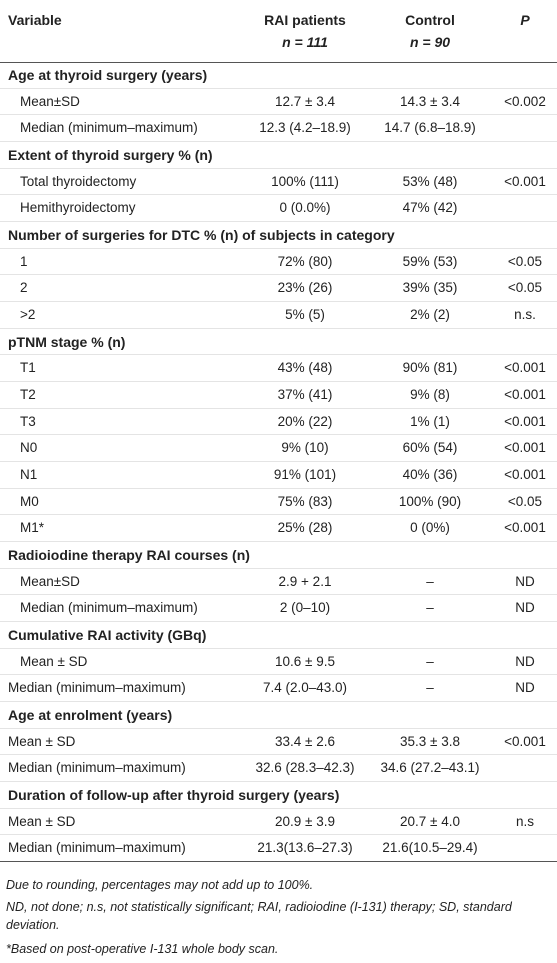 This screenshot has width=557, height=963. I want to click on table-row: T2 37% (41) 9% (8) <0.001, so click(278, 395).